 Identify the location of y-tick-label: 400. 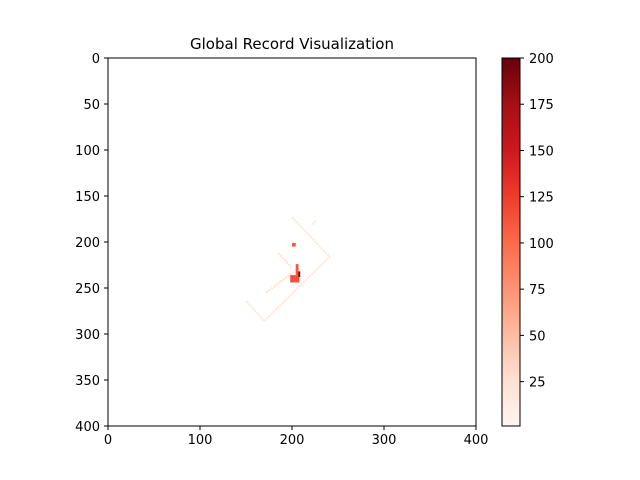
(87, 427).